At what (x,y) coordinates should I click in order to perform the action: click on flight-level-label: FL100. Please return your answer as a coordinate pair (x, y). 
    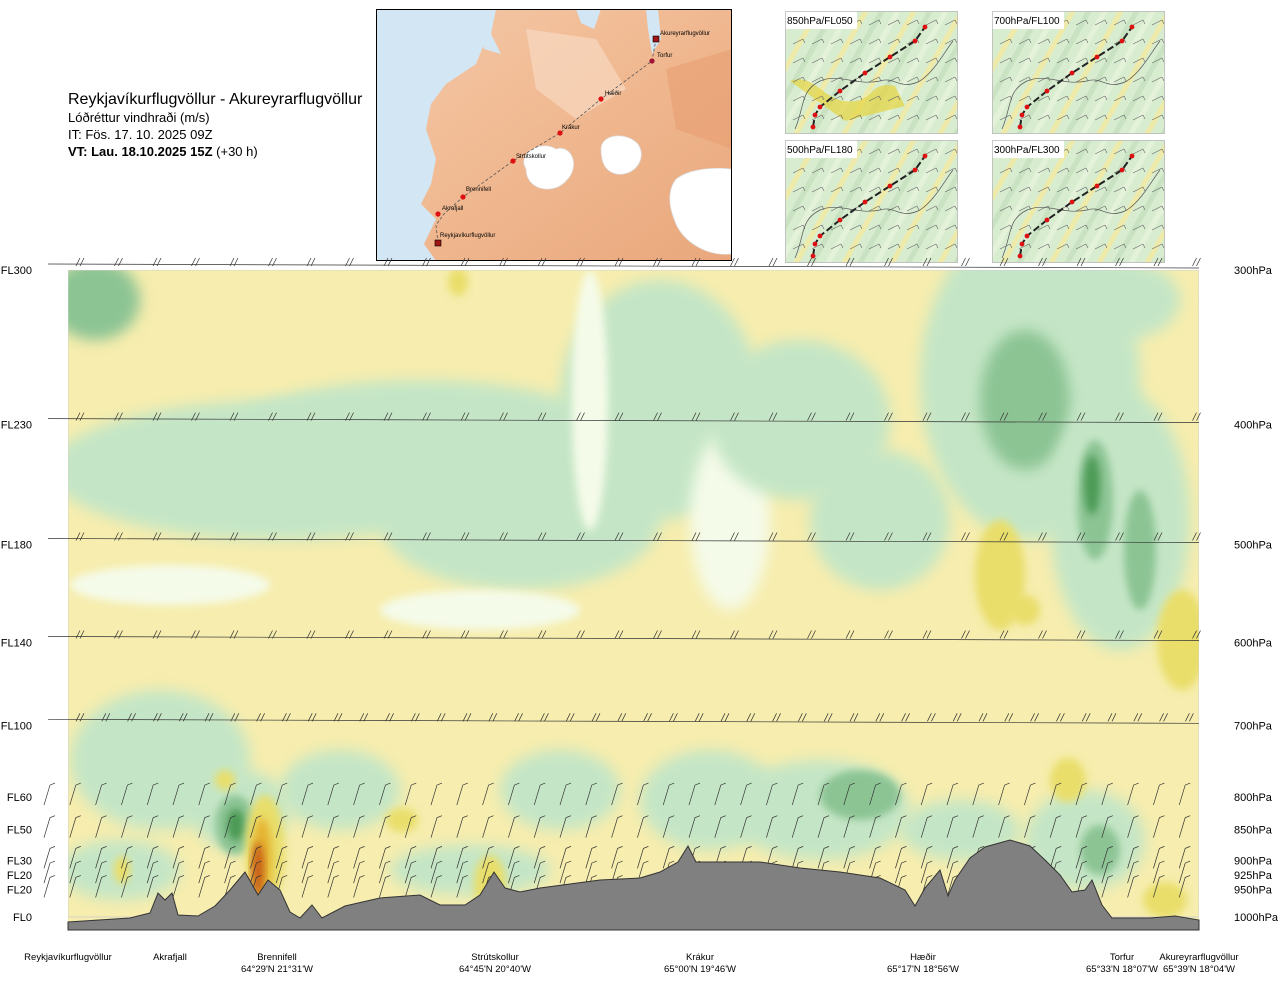
    Looking at the image, I should click on (16, 726).